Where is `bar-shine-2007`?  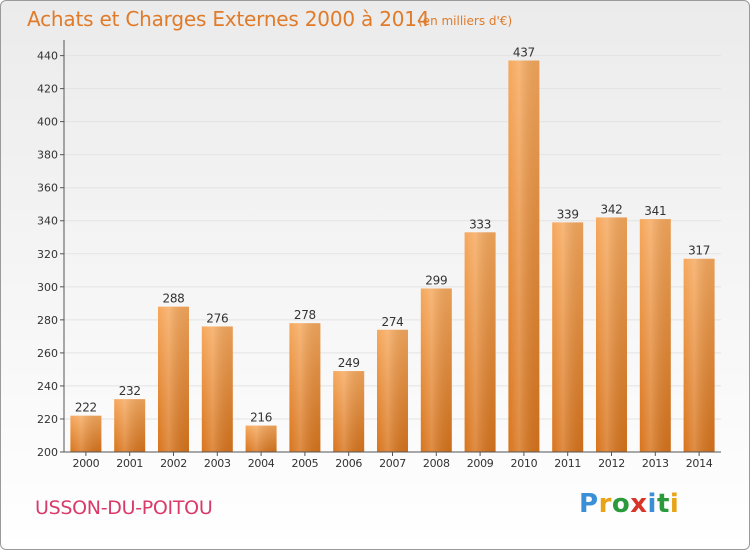 bar-shine-2007 is located at coordinates (392, 390).